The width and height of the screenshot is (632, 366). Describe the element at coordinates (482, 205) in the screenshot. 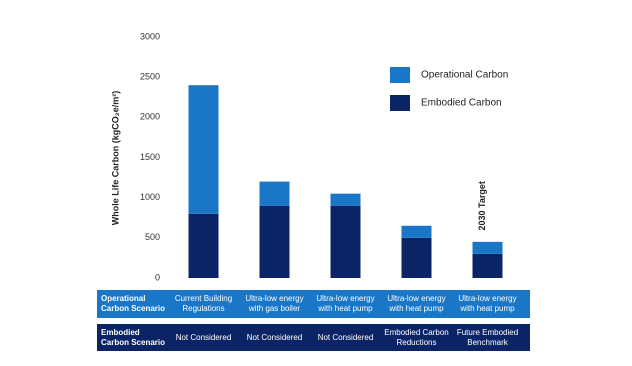

I see `annotation: 2030 Target` at that location.